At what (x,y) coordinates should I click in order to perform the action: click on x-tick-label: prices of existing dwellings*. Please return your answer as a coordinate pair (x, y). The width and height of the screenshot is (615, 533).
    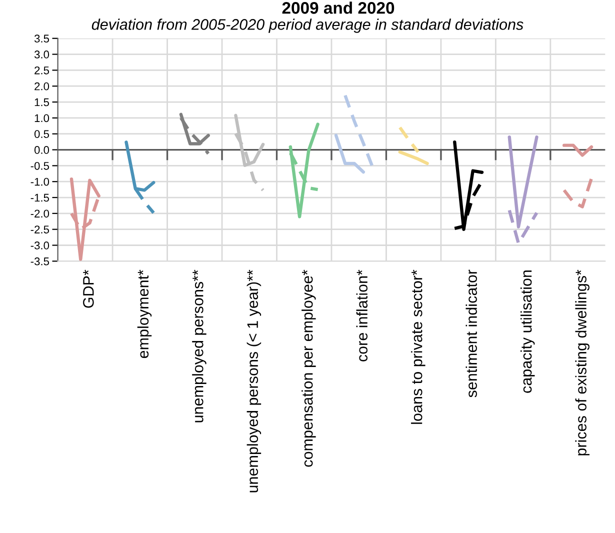
    Looking at the image, I should click on (582, 363).